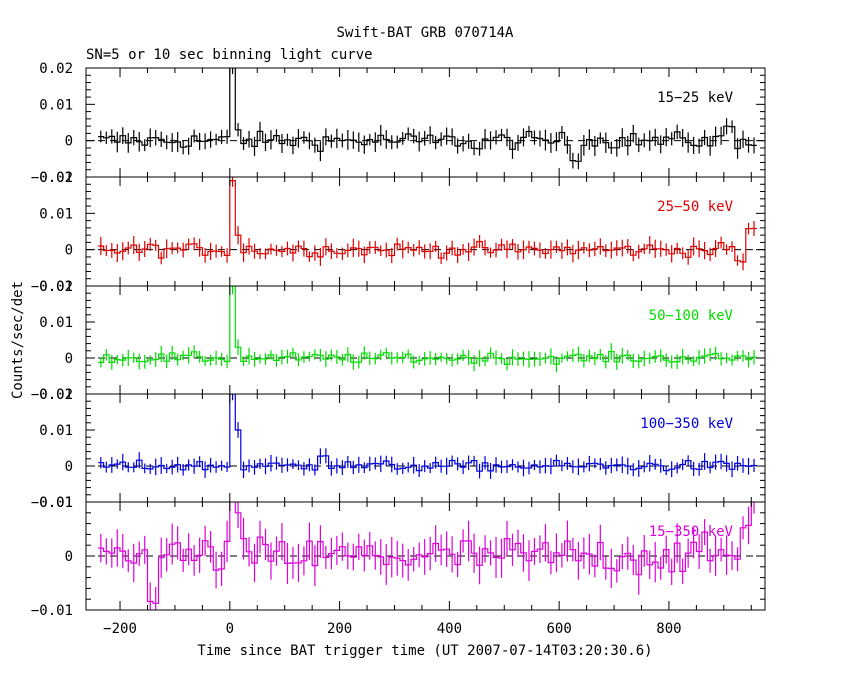  What do you see at coordinates (686, 424) in the screenshot?
I see `band-label: 100−350 keV` at bounding box center [686, 424].